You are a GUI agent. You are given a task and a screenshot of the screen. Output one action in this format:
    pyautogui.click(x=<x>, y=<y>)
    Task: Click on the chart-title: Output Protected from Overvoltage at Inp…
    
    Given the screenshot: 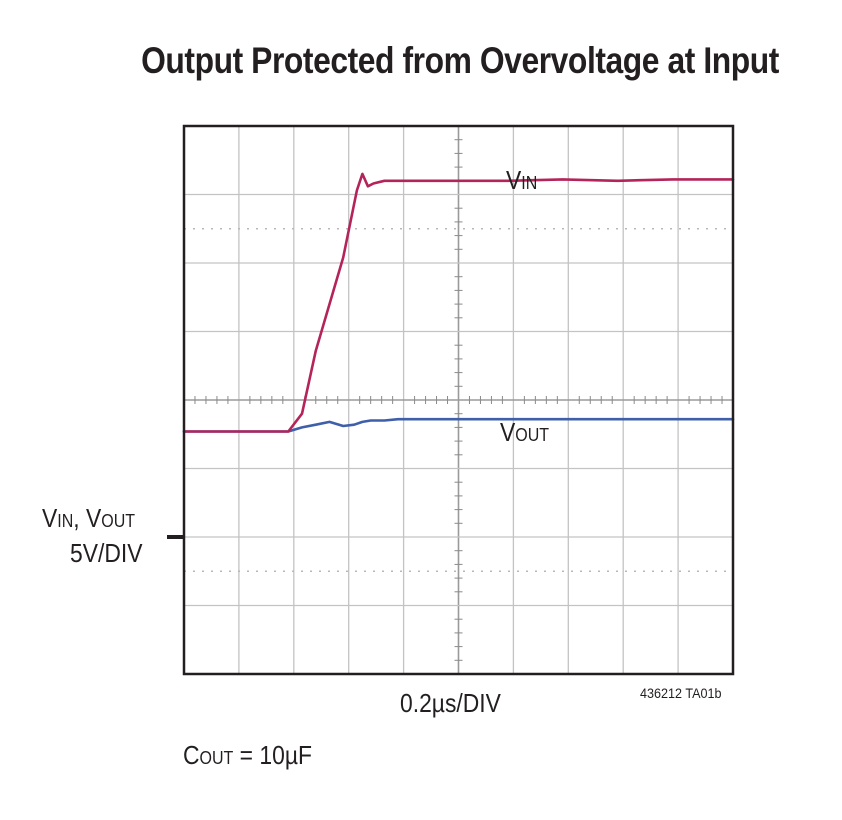 What is the action you would take?
    pyautogui.click(x=426, y=61)
    